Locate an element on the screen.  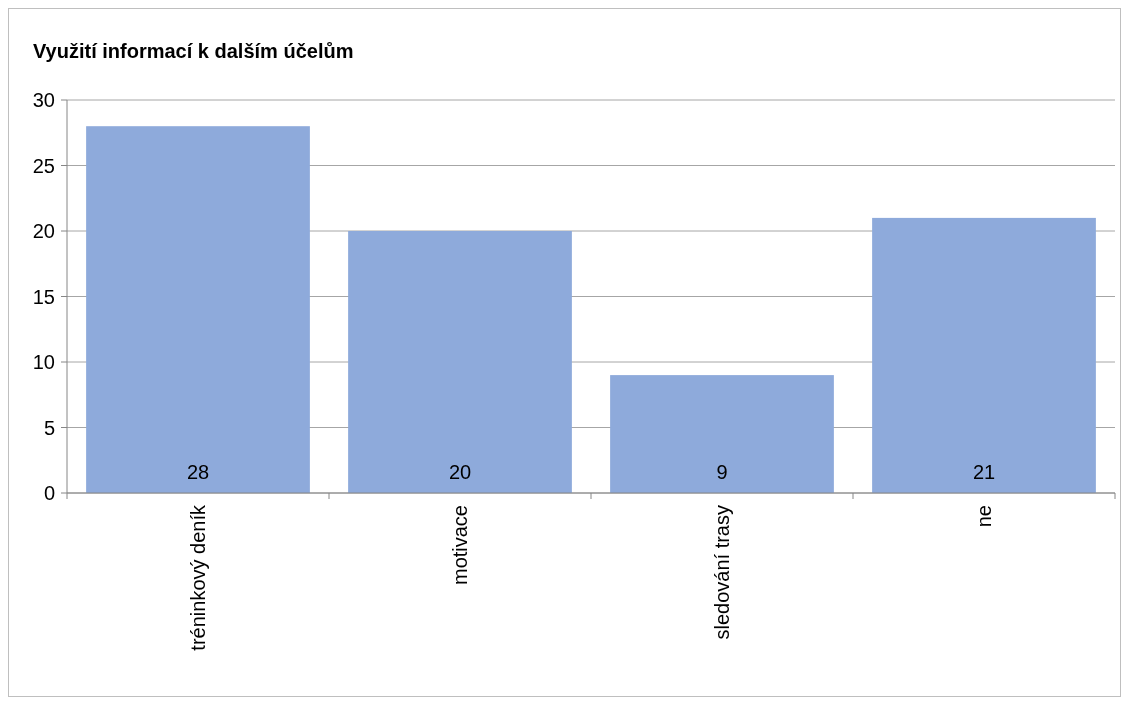
data-label: 9 is located at coordinates (722, 472).